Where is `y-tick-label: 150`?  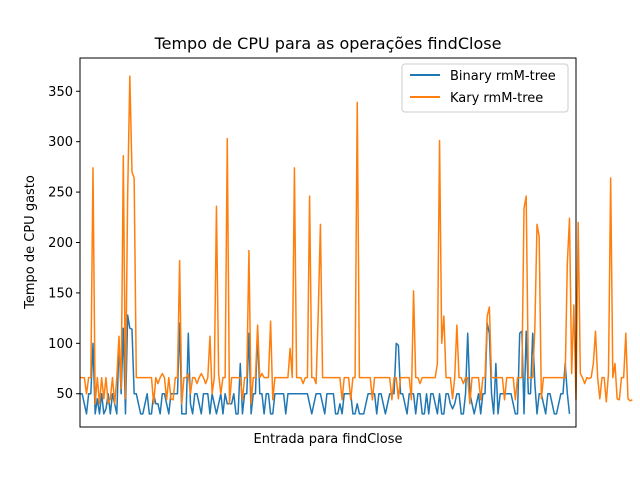
y-tick-label: 150 is located at coordinates (60, 293).